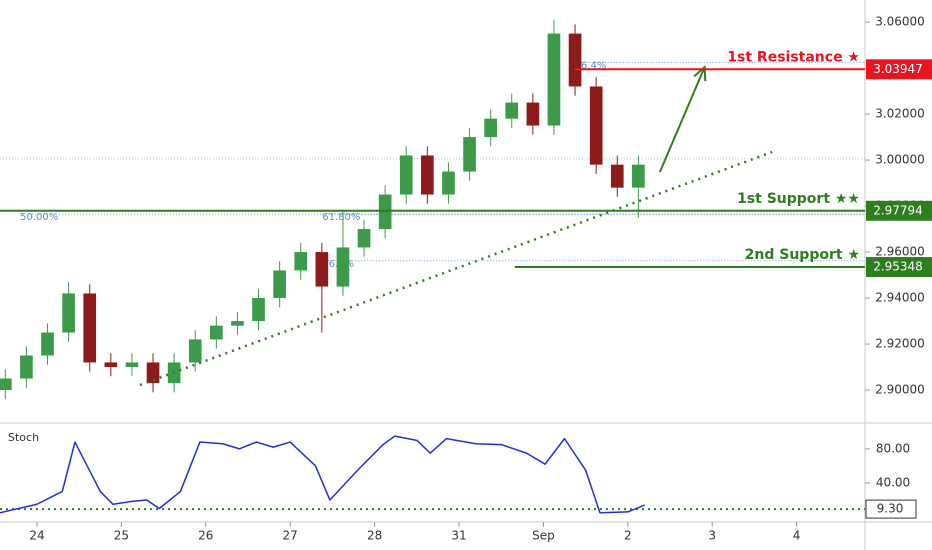  I want to click on value-tag-label: 9.30, so click(890, 509).